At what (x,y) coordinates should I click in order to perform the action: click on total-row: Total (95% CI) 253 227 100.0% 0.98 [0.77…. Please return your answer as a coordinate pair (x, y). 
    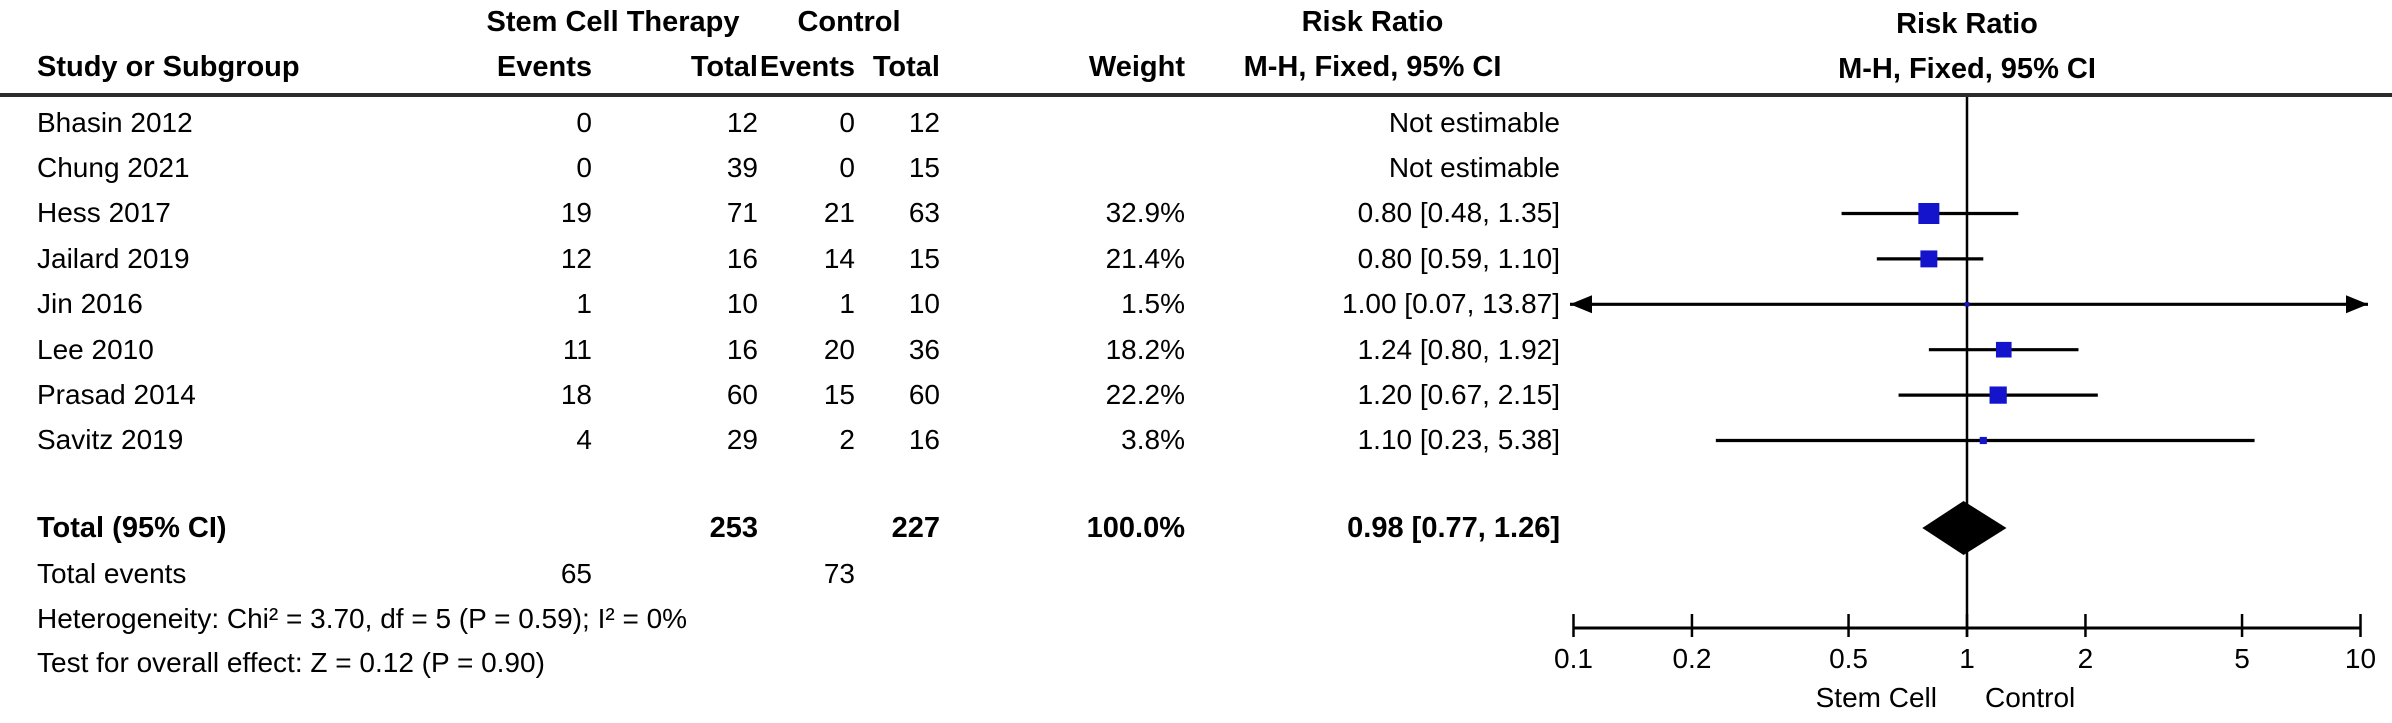
    Looking at the image, I should click on (780, 528).